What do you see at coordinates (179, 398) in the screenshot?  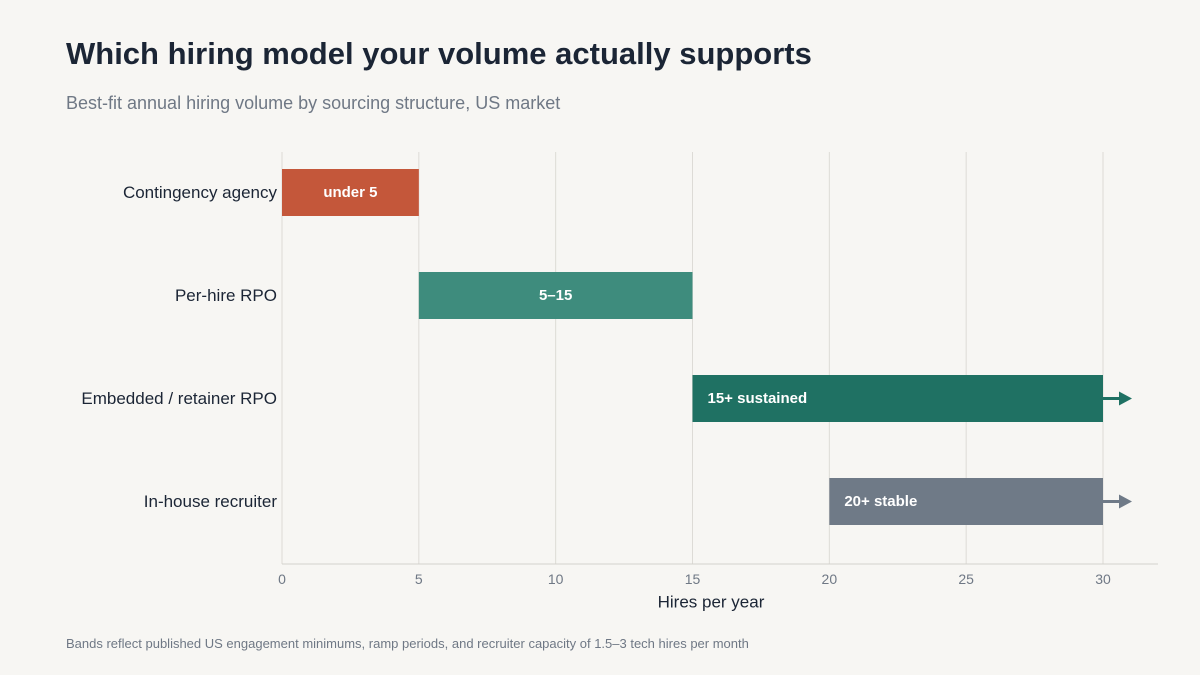 I see `category-label: Embedded / retainer RPO` at bounding box center [179, 398].